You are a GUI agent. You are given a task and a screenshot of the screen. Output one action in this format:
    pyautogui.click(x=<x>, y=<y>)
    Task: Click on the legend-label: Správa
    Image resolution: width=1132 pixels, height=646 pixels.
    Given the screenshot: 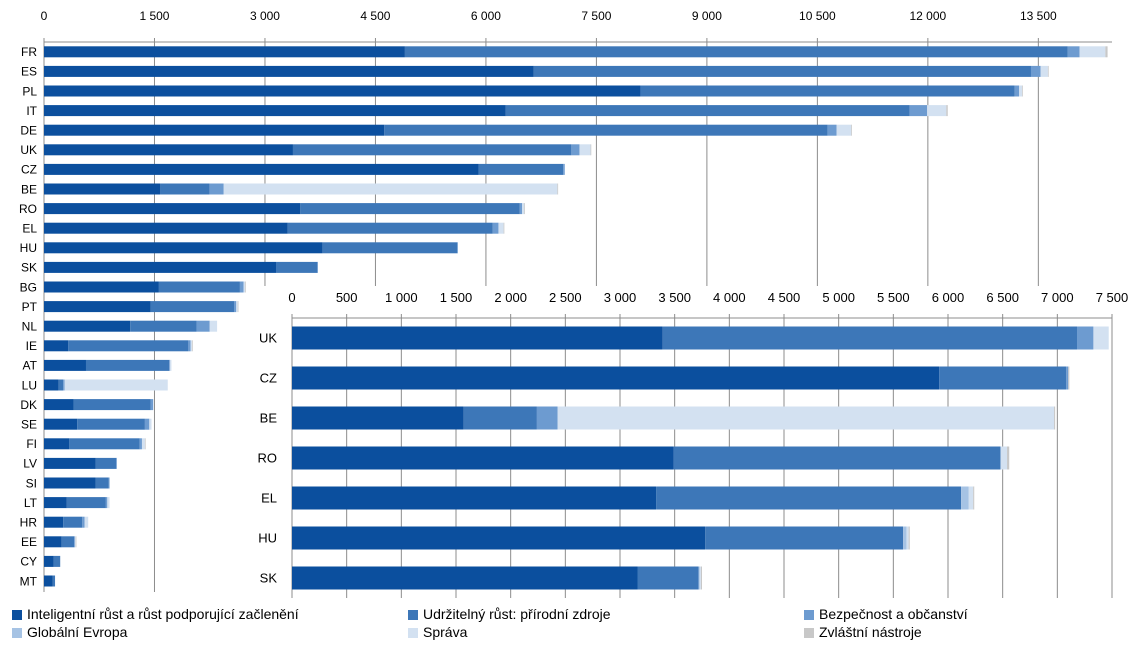 What is the action you would take?
    pyautogui.click(x=445, y=632)
    